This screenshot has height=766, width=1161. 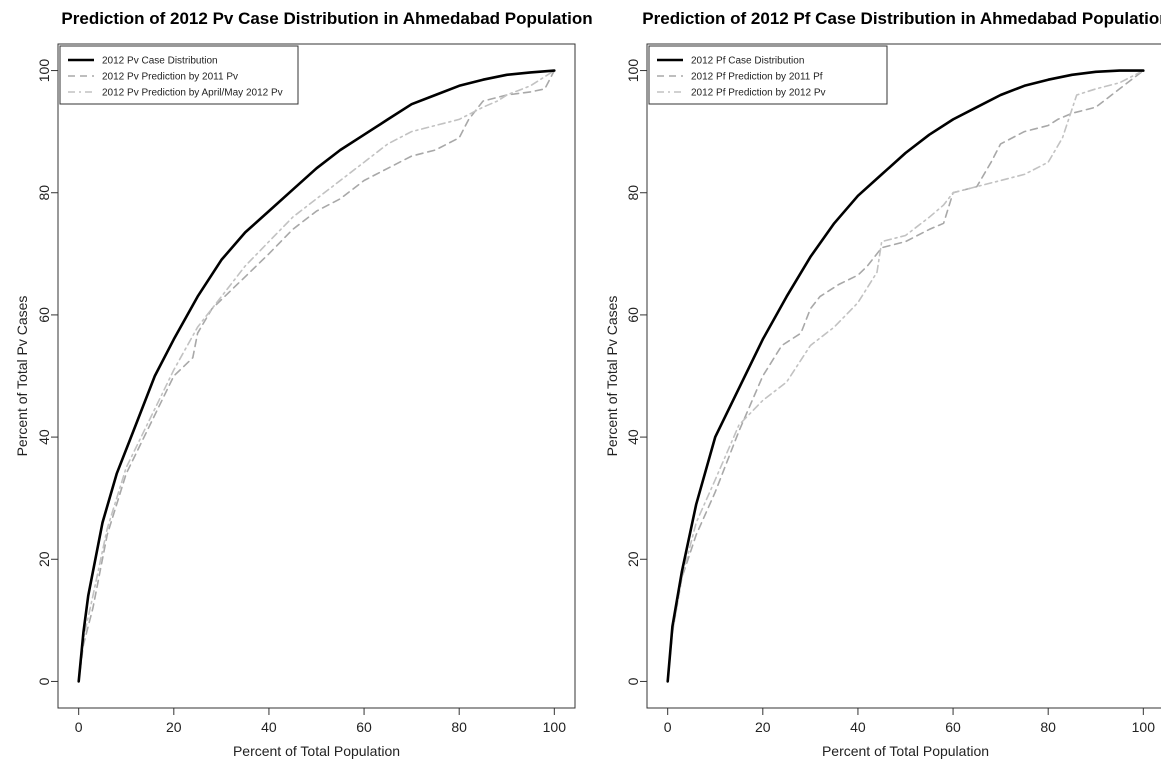 What do you see at coordinates (747, 61) in the screenshot?
I see `legend-entry: 2012 Pf Case Distribution` at bounding box center [747, 61].